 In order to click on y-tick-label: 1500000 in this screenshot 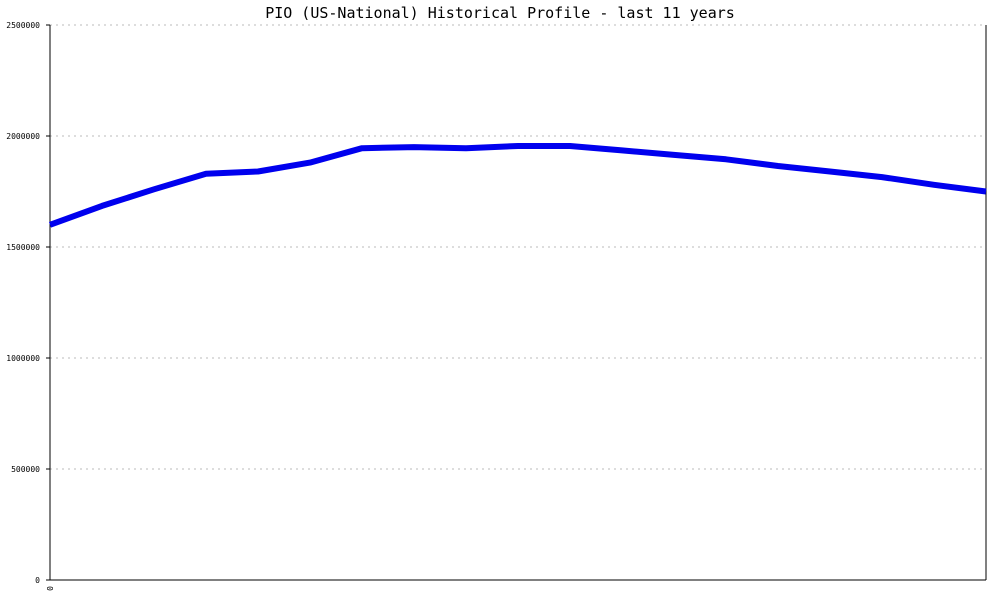, I will do `click(23, 247)`.